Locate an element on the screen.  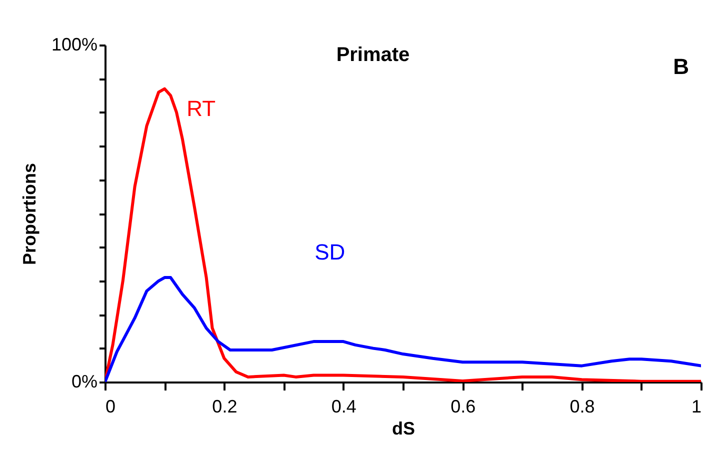
y-axis-title: Proportions is located at coordinates (29, 214).